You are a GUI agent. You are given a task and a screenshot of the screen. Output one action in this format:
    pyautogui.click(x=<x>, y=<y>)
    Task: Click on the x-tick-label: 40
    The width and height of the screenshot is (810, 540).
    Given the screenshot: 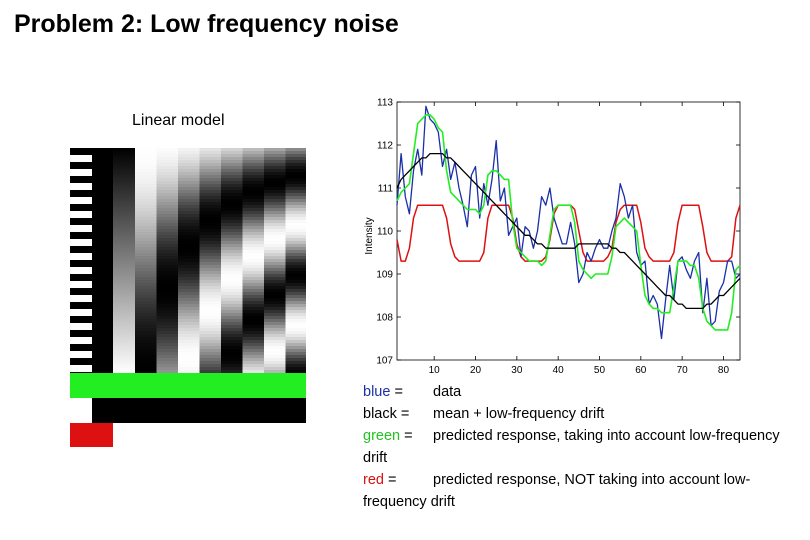 What is the action you would take?
    pyautogui.click(x=559, y=370)
    